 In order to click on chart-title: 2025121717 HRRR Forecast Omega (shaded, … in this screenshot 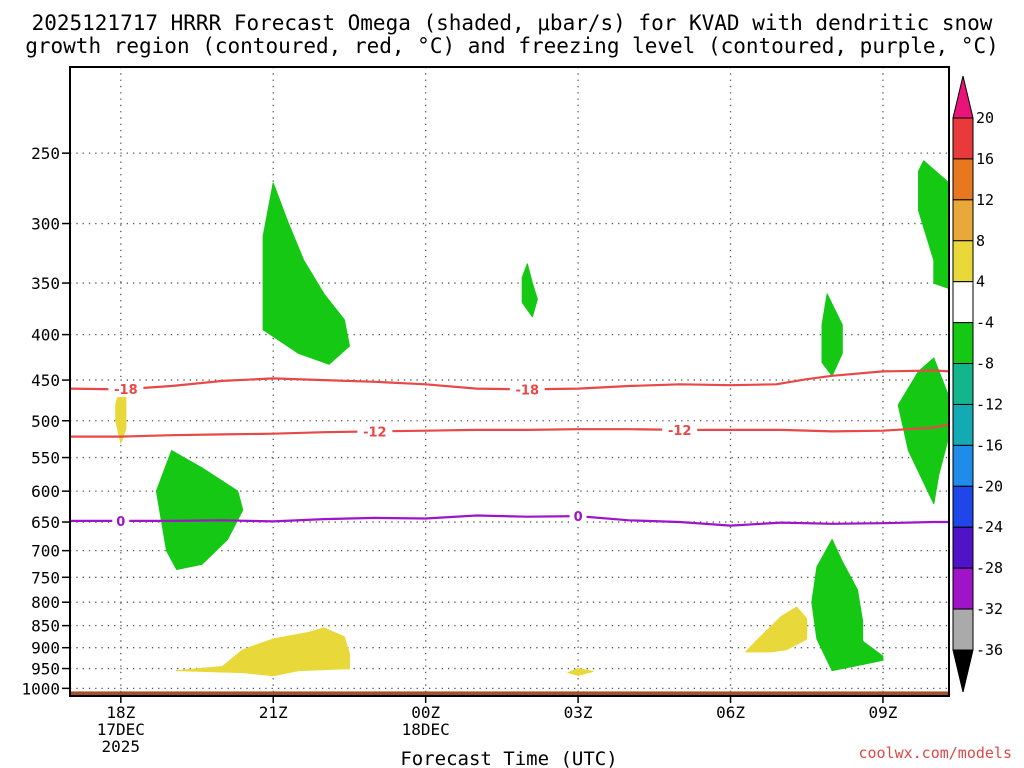, I will do `click(512, 34)`.